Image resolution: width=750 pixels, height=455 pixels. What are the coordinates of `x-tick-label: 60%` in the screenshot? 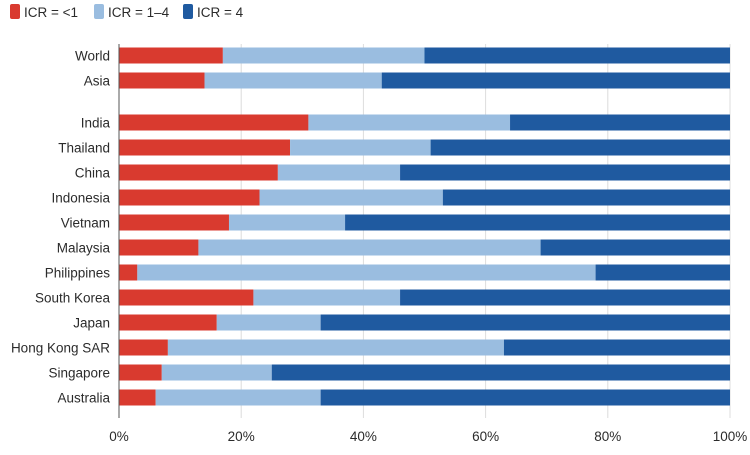 It's located at (485, 436).